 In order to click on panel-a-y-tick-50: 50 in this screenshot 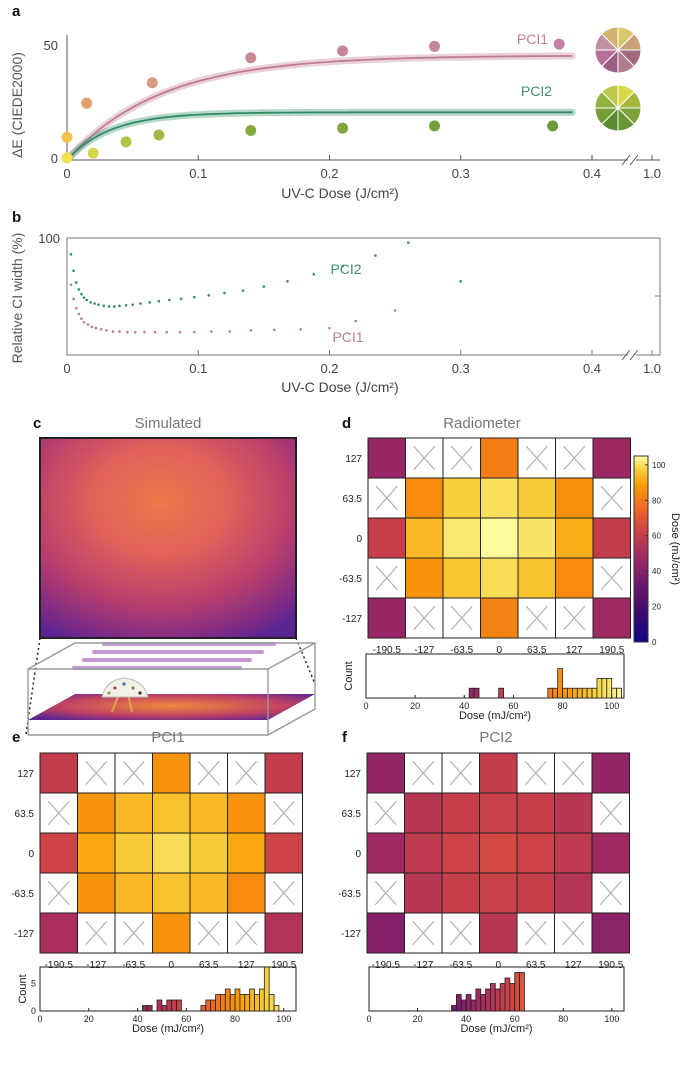, I will do `click(51, 45)`.